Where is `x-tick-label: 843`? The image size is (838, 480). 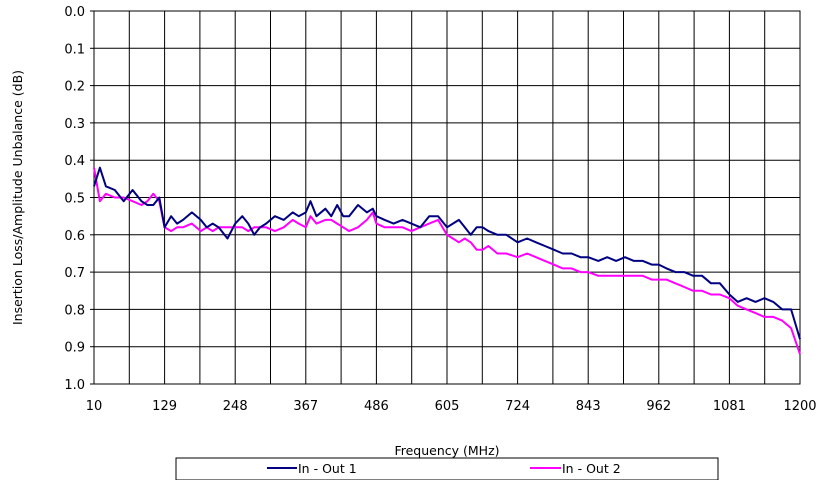 x-tick-label: 843 is located at coordinates (588, 406).